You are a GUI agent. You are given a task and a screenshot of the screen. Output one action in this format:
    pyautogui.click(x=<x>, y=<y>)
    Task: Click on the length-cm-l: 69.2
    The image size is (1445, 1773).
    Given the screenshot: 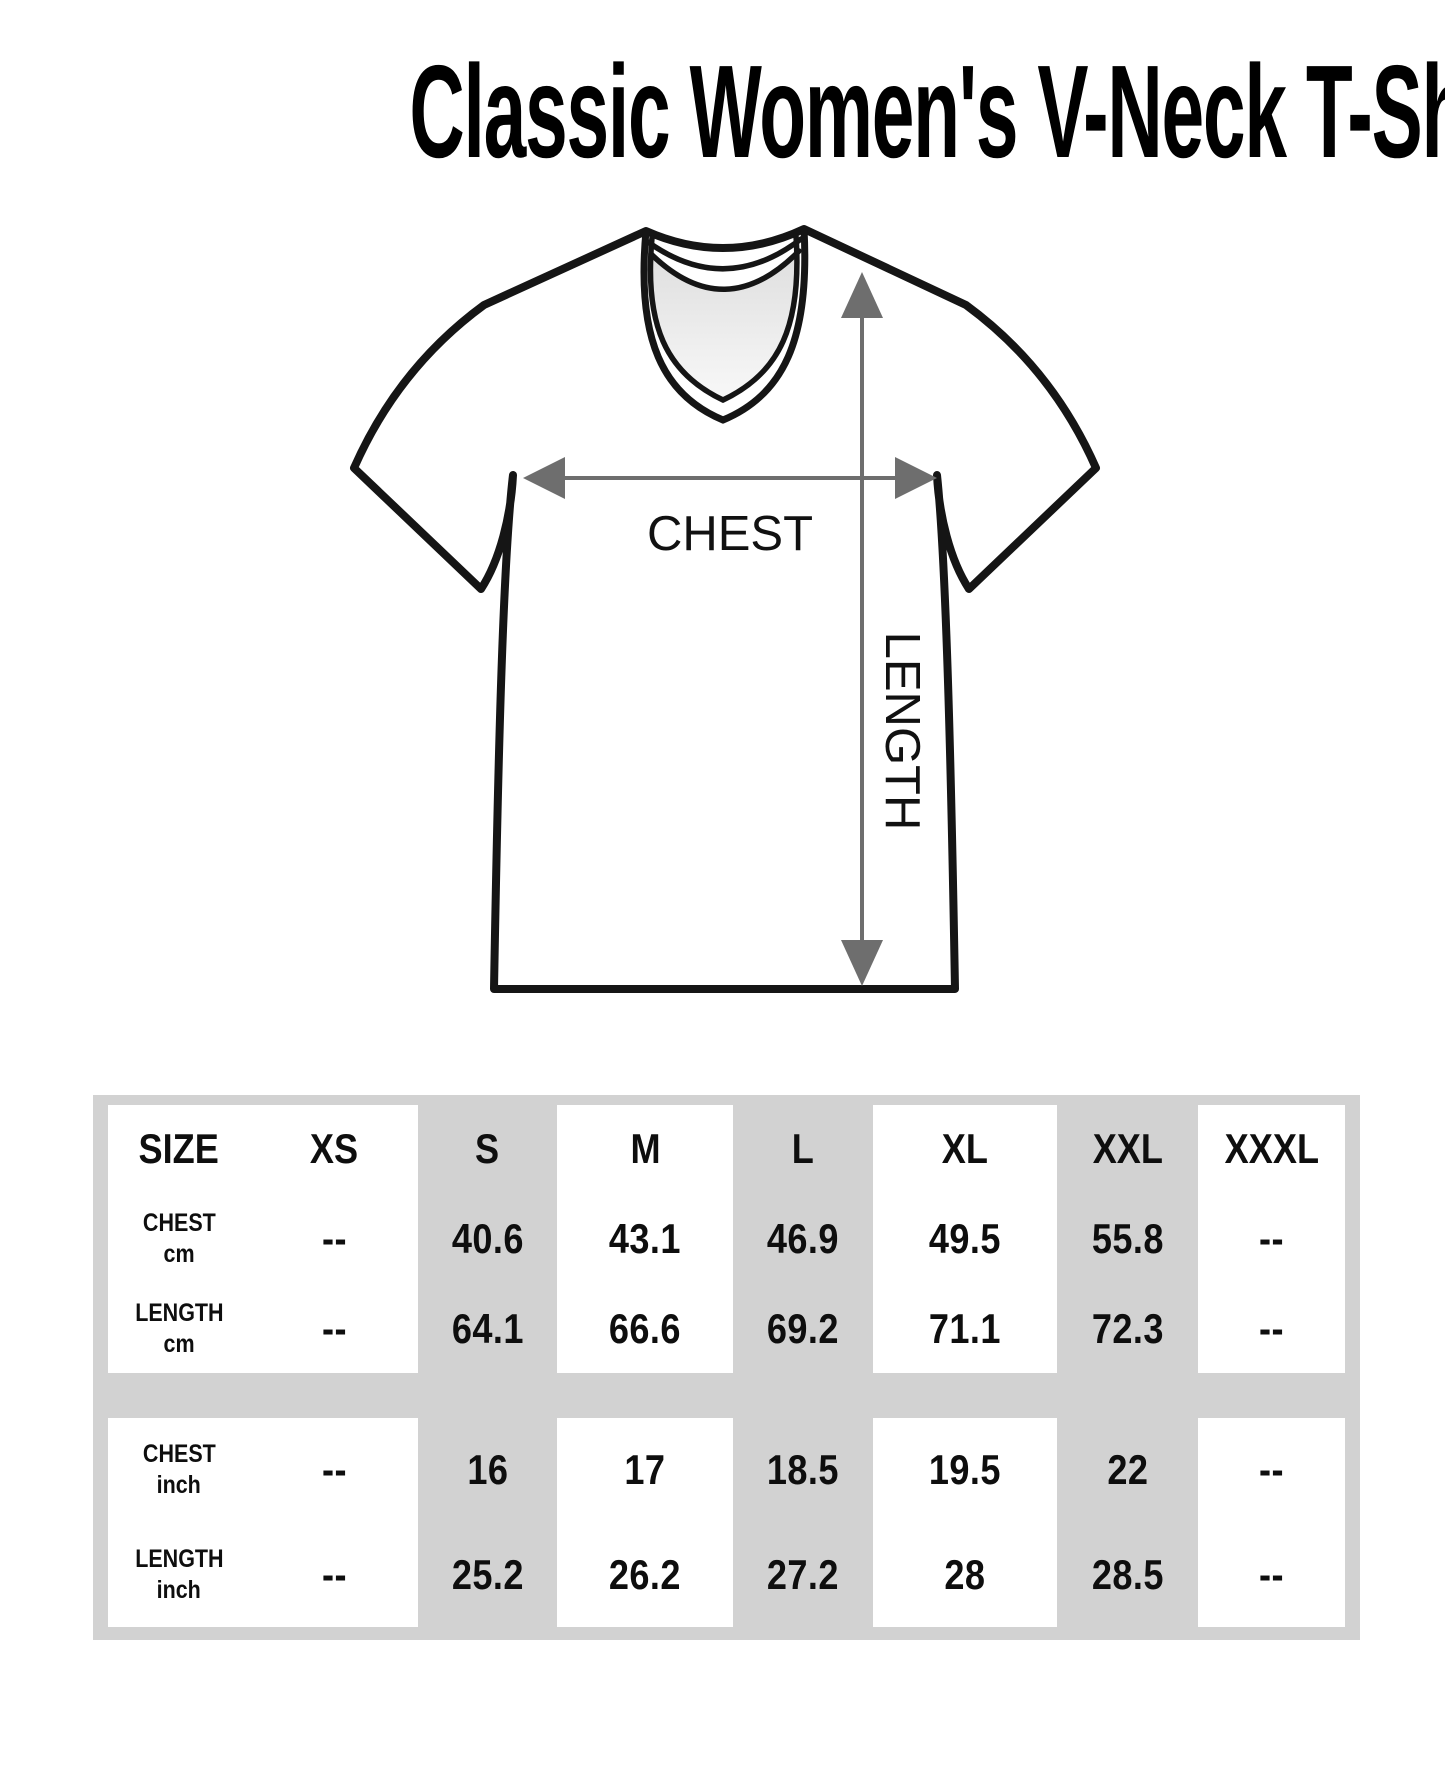 What is the action you would take?
    pyautogui.click(x=803, y=1328)
    